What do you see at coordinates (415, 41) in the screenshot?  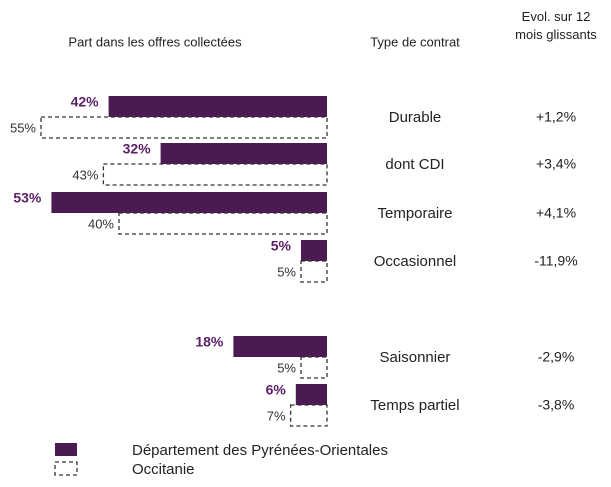 I see `category-header: Type de contrat` at bounding box center [415, 41].